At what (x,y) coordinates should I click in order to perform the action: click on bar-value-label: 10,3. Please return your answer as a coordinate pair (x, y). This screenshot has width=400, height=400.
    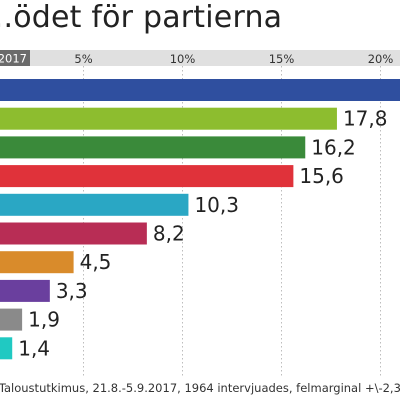
    Looking at the image, I should click on (216, 205).